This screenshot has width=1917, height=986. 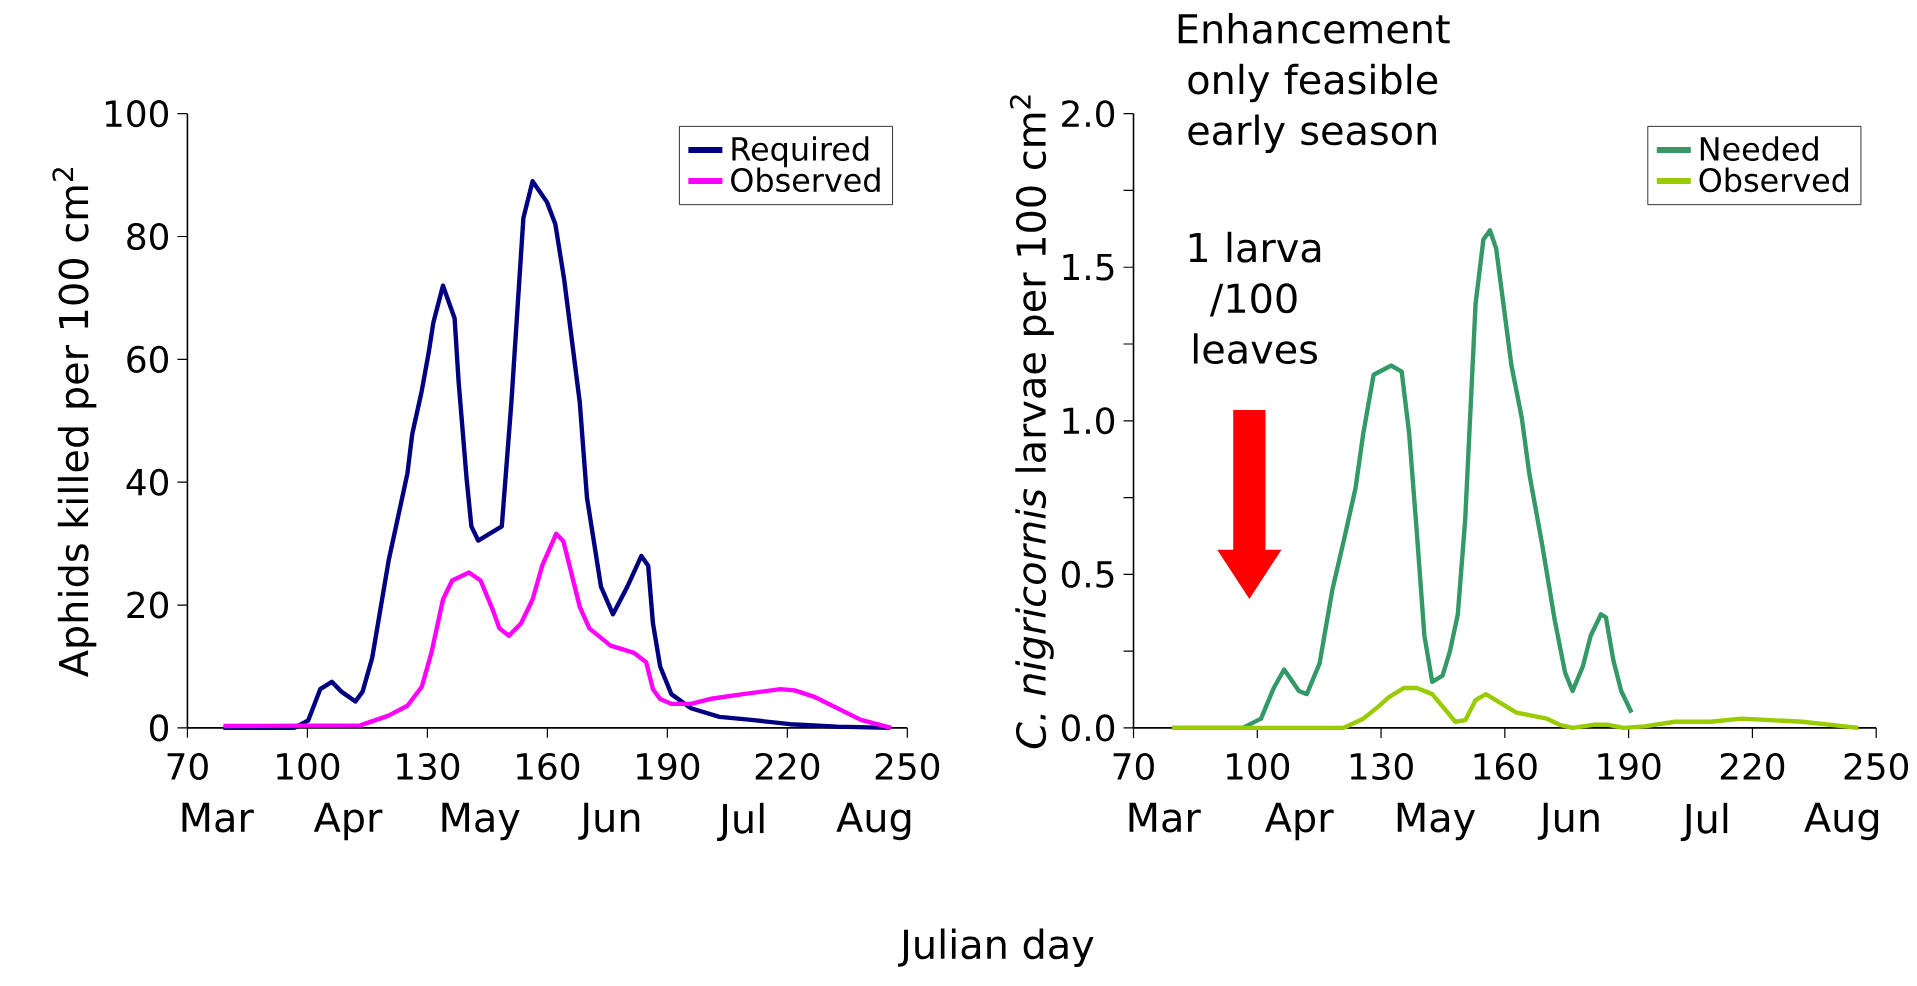 I want to click on x-axis-title: Julian day, so click(x=996, y=947).